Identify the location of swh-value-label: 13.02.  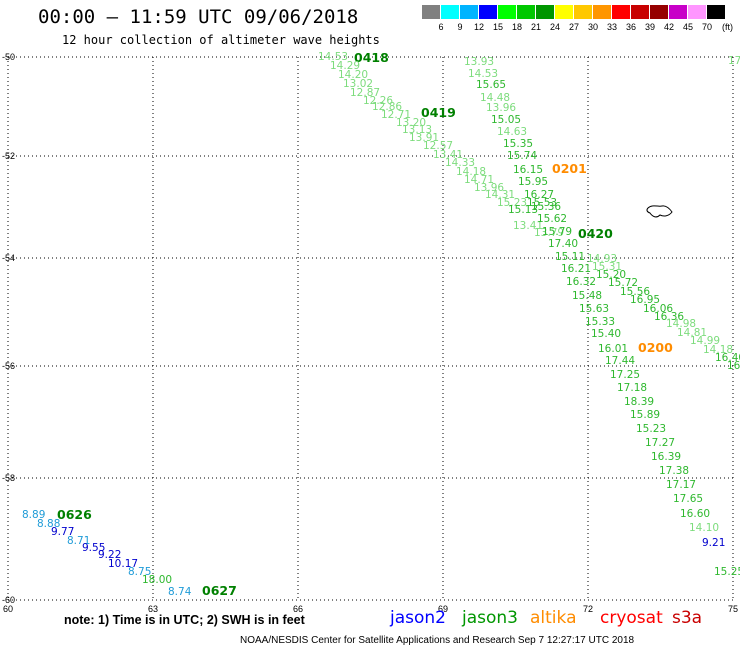
(358, 84).